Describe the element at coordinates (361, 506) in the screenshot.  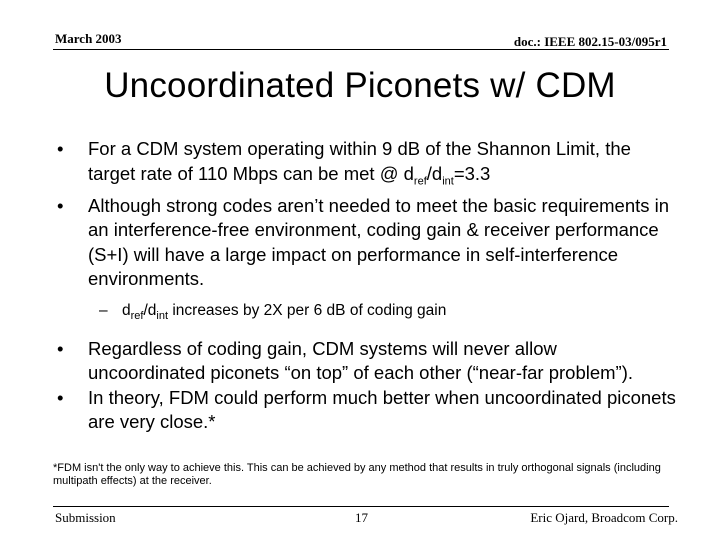
I see `footer-rule` at that location.